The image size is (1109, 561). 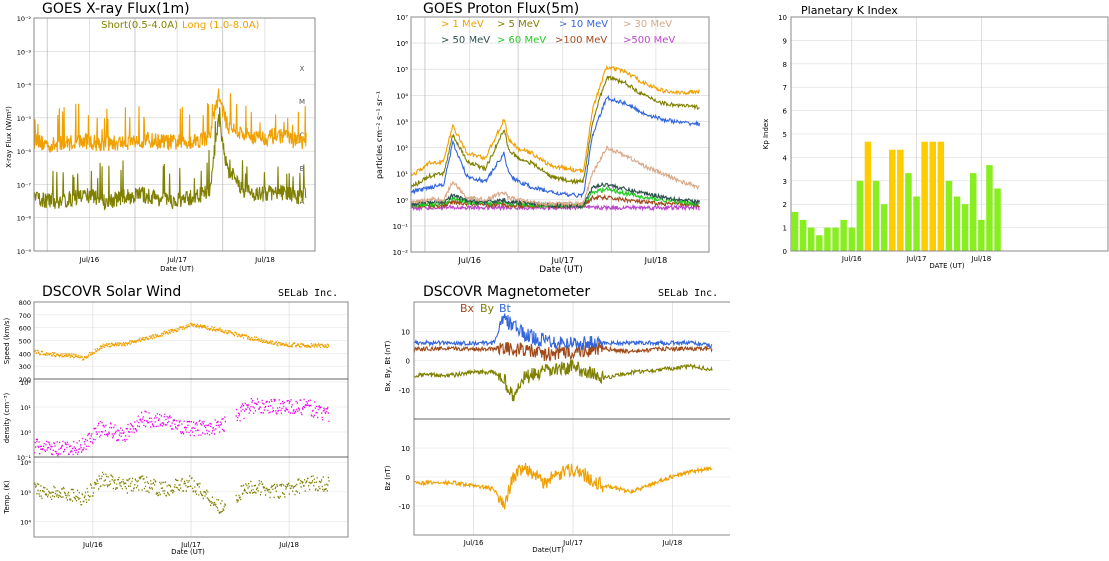 I want to click on proton-ytick-label: 10⁰, so click(x=402, y=201).